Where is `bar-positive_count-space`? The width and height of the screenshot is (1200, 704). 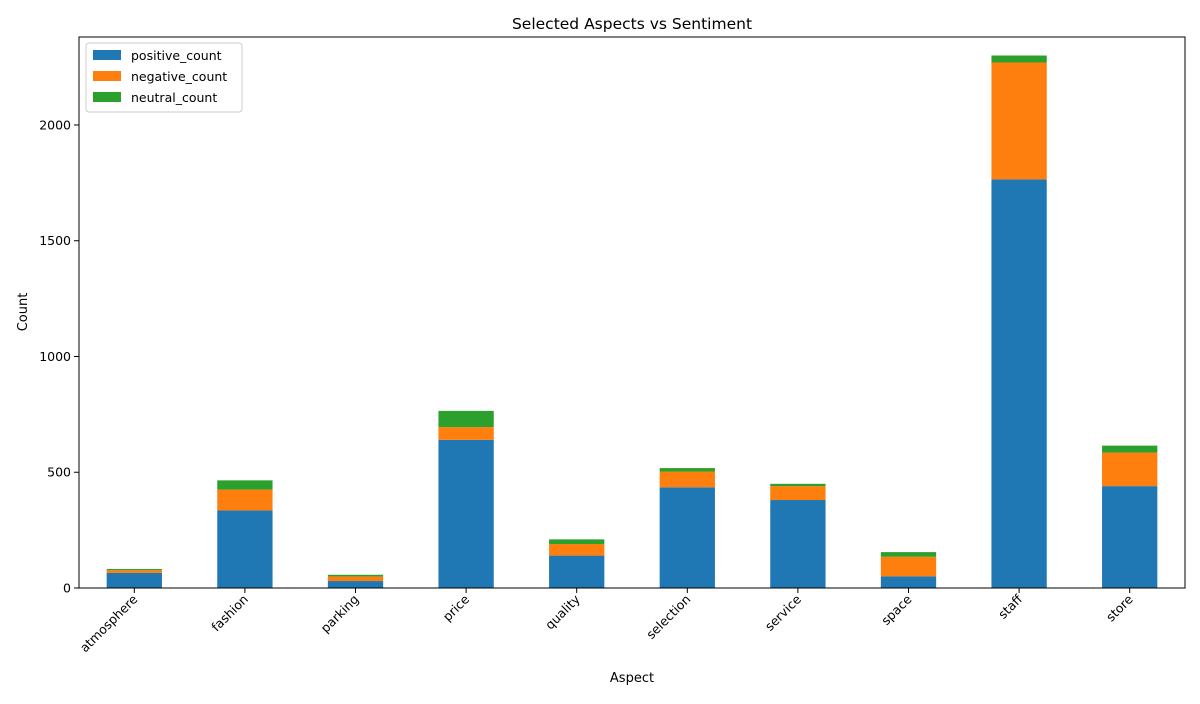
bar-positive_count-space is located at coordinates (908, 582).